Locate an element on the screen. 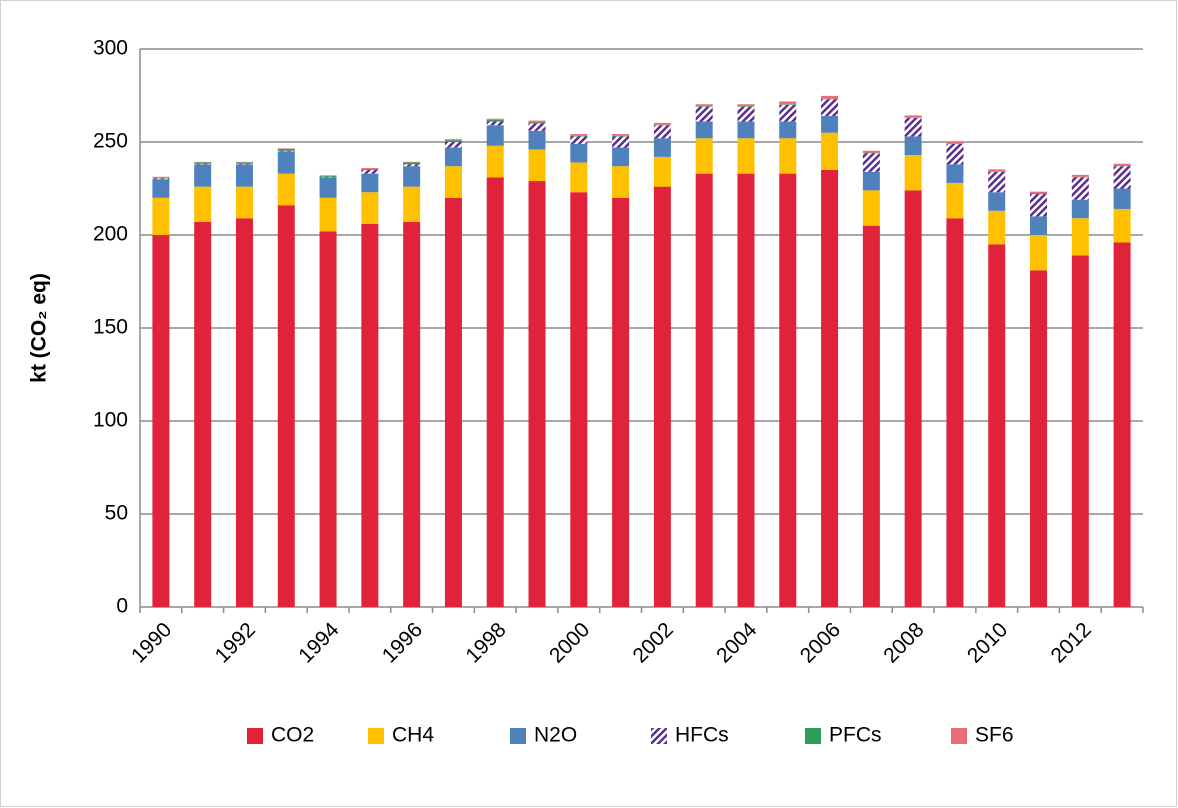 The width and height of the screenshot is (1178, 808). y-tick-label: 100 is located at coordinates (110, 420).